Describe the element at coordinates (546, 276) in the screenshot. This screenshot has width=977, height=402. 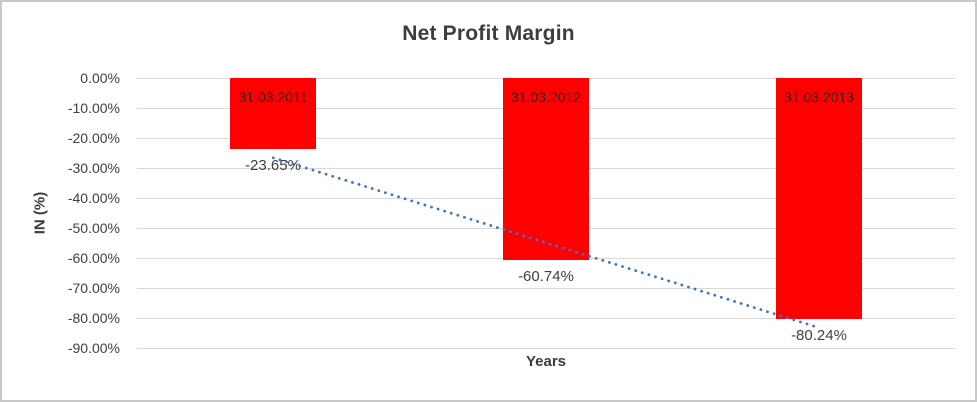
I see `bar-value-label: -60.74%` at that location.